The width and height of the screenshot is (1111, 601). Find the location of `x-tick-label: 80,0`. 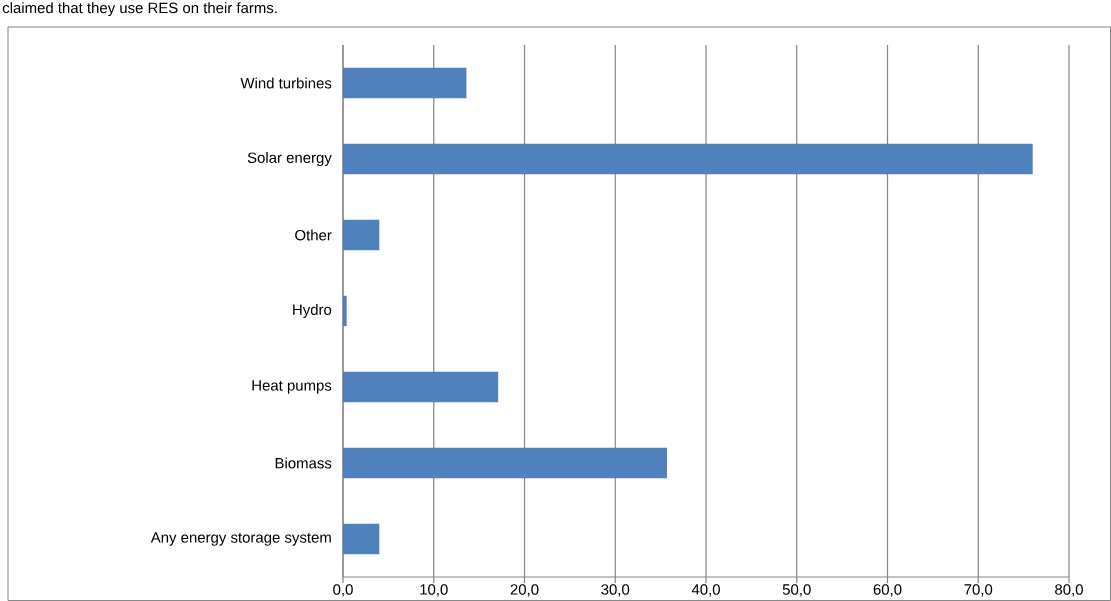

x-tick-label: 80,0 is located at coordinates (1069, 590).